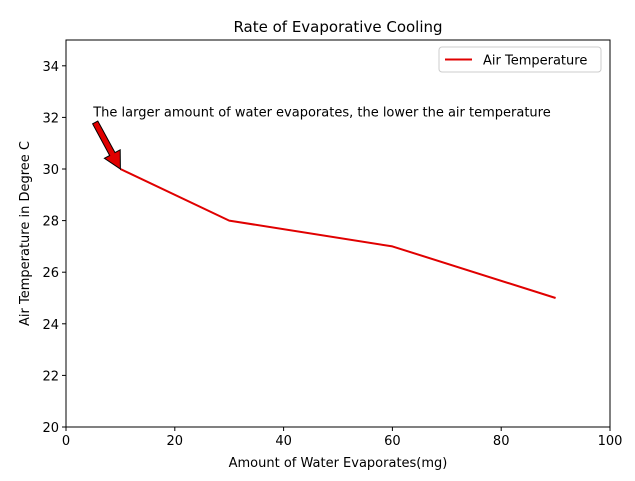 This screenshot has width=635, height=481. What do you see at coordinates (50, 118) in the screenshot?
I see `y-tick-label: 32` at bounding box center [50, 118].